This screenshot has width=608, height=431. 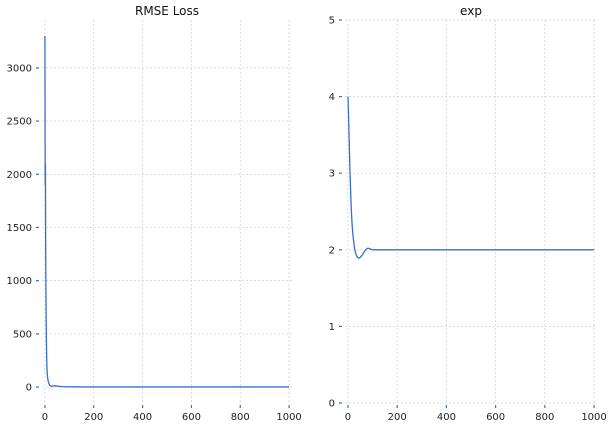 What do you see at coordinates (19, 122) in the screenshot?
I see `rmse-loss-y-tick-label-5: 2500` at bounding box center [19, 122].